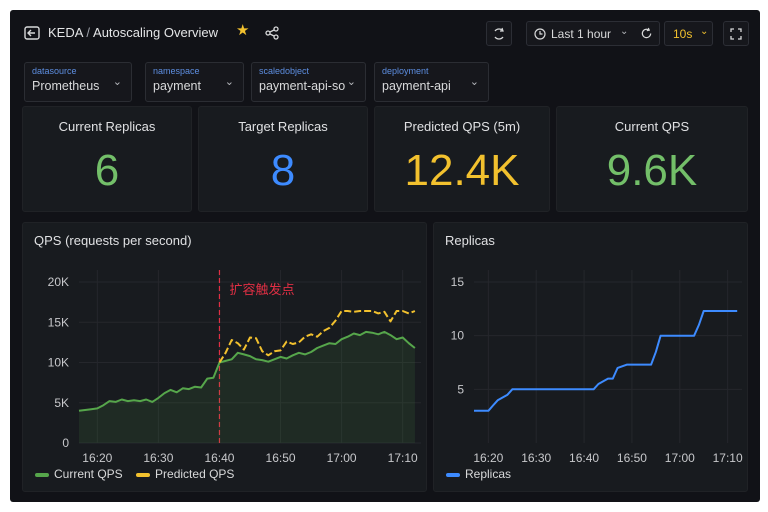 The height and width of the screenshot is (512, 768). What do you see at coordinates (113, 240) in the screenshot?
I see `panel-title: QPS (requests per second)` at bounding box center [113, 240].